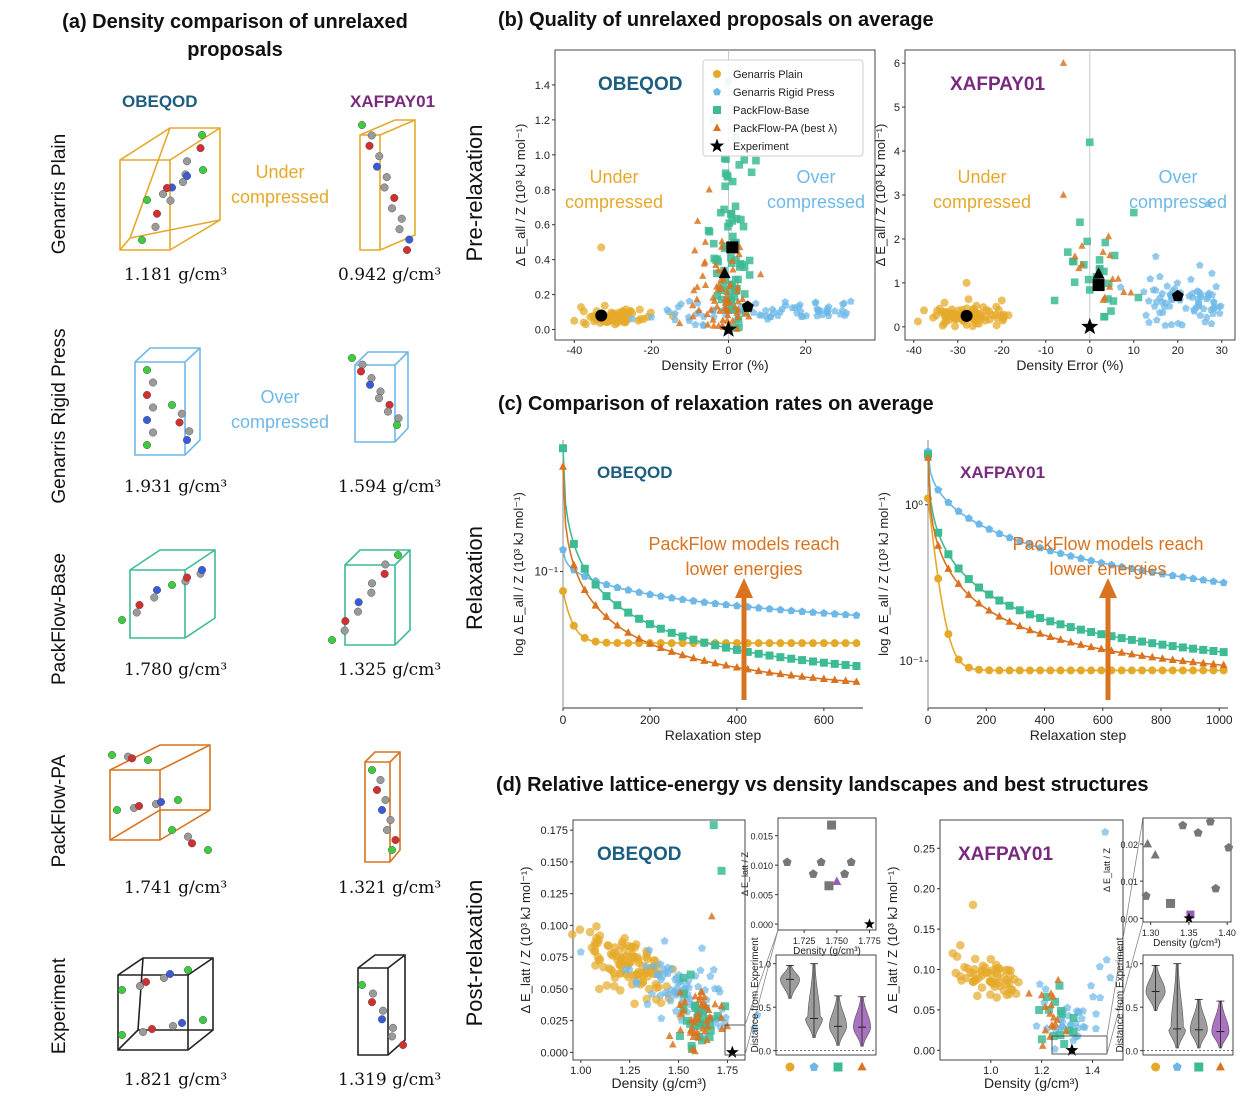  Describe the element at coordinates (170, 189) in the screenshot. I see `crystal-plain-obeqod` at that location.